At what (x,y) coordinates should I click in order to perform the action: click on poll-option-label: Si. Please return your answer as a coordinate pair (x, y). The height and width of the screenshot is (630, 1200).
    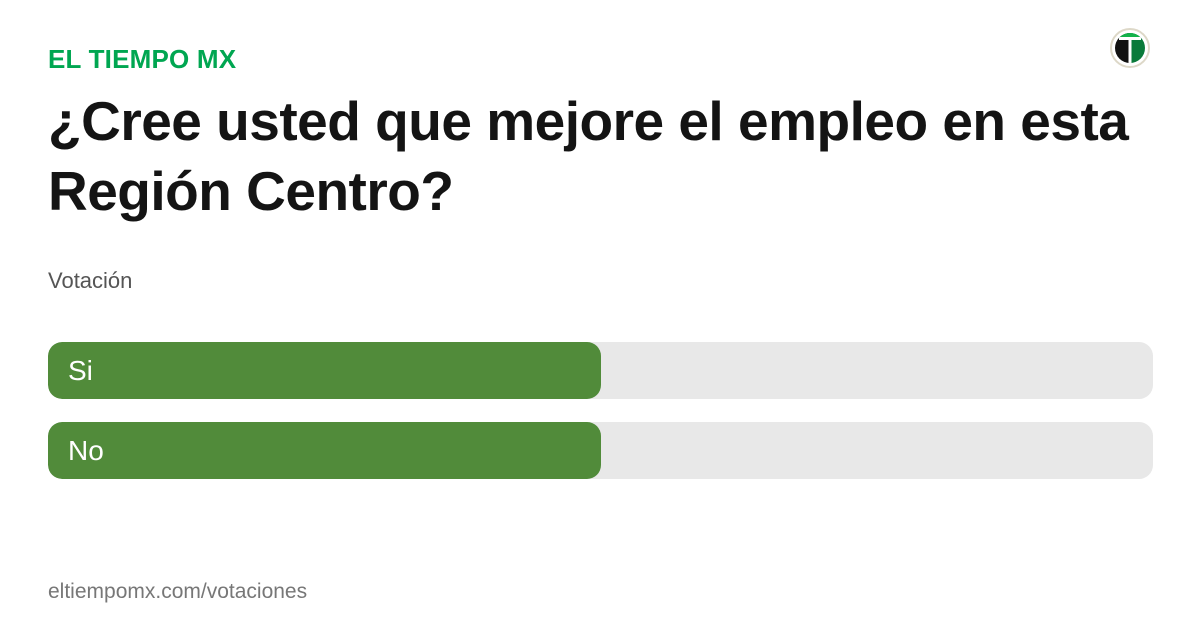
    Looking at the image, I should click on (80, 370).